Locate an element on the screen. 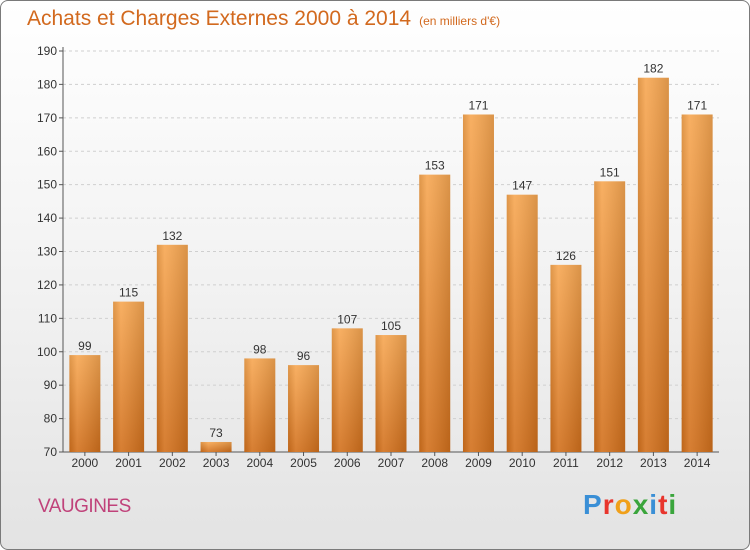  y-tick-label: 180 is located at coordinates (47, 84).